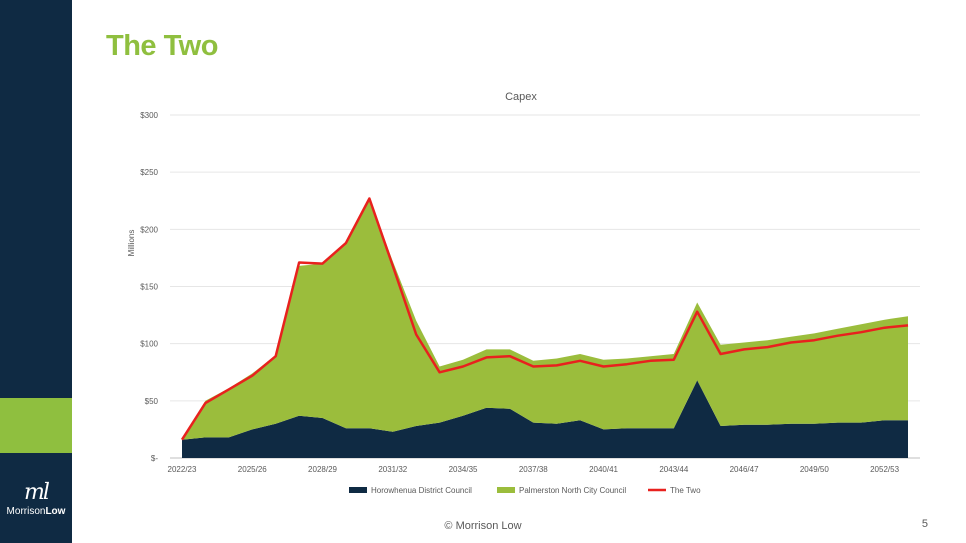 Image resolution: width=966 pixels, height=543 pixels. What do you see at coordinates (182, 469) in the screenshot?
I see `x-tick-label: 2022/23` at bounding box center [182, 469].